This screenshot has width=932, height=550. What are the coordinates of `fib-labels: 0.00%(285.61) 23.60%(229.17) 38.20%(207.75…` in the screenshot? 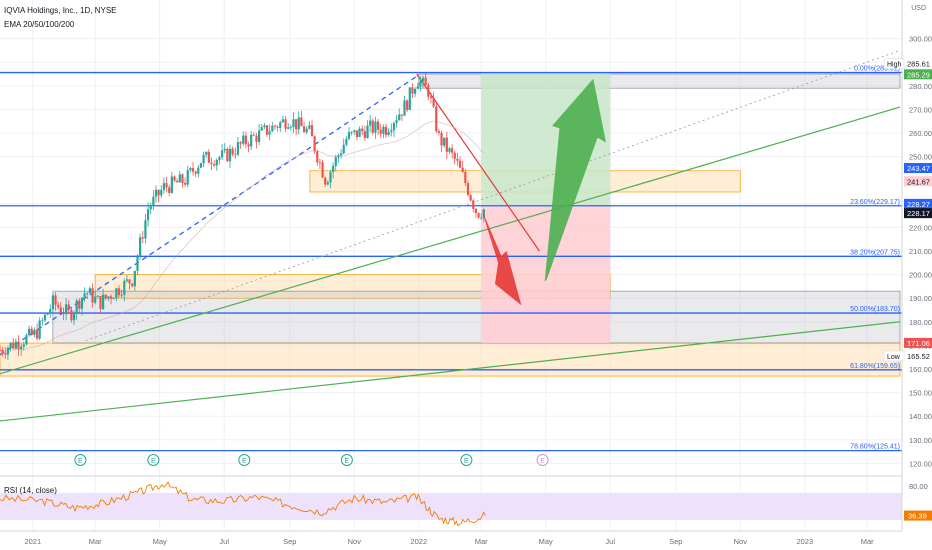 It's located at (875, 258).